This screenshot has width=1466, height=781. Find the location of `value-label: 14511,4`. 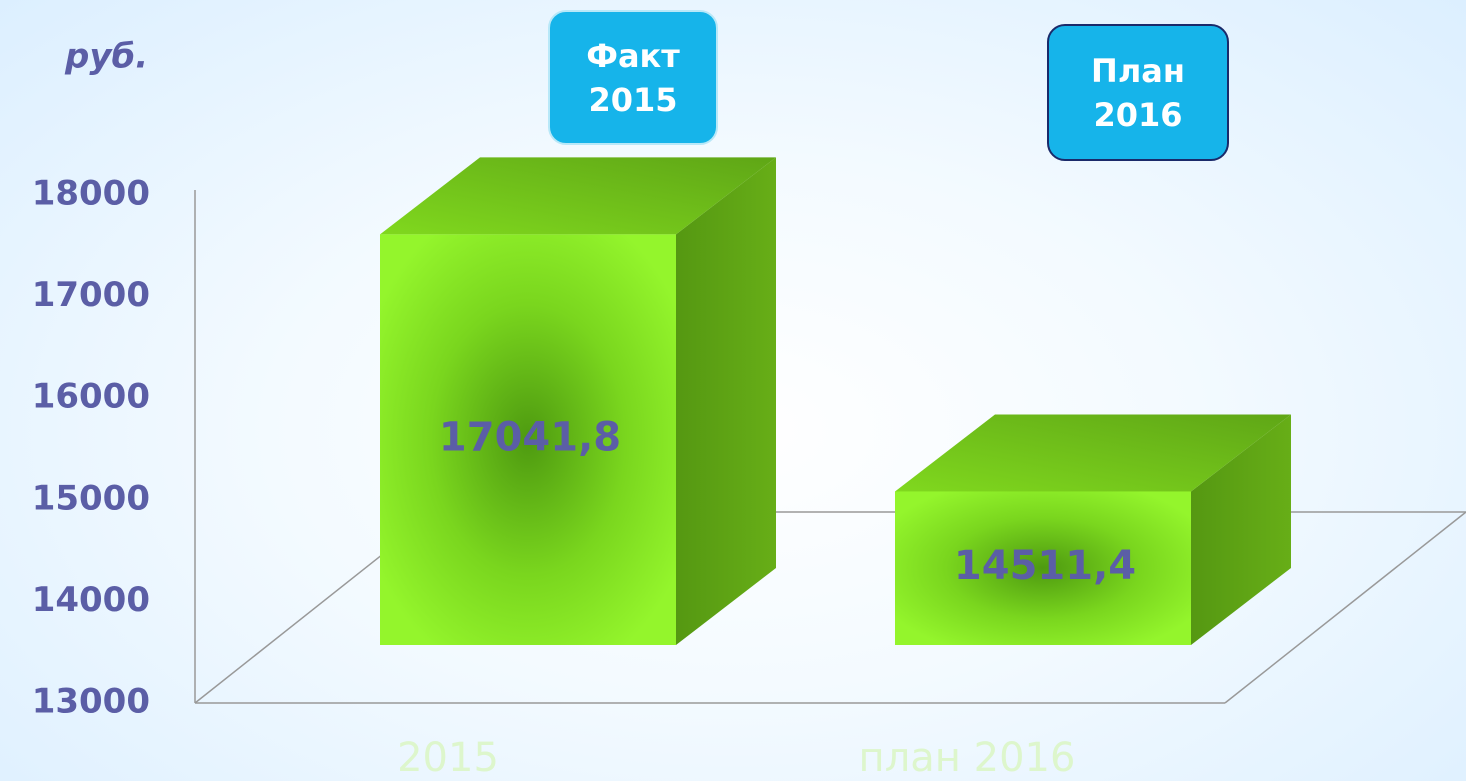

value-label: 14511,4 is located at coordinates (1045, 566).